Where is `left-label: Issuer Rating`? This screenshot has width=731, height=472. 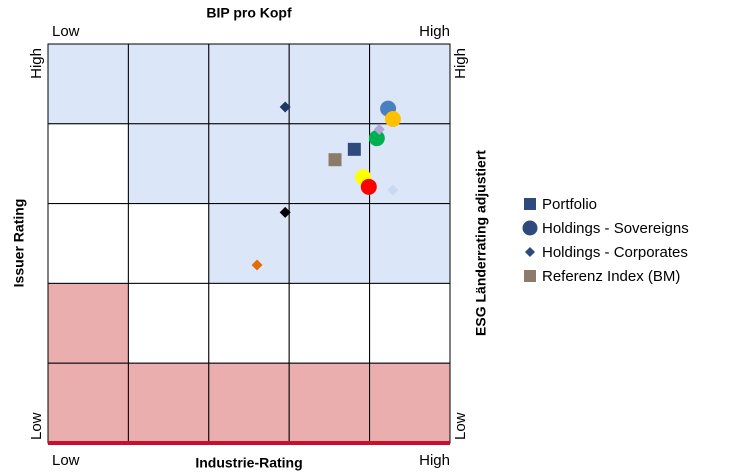
left-label: Issuer Rating is located at coordinates (19, 243).